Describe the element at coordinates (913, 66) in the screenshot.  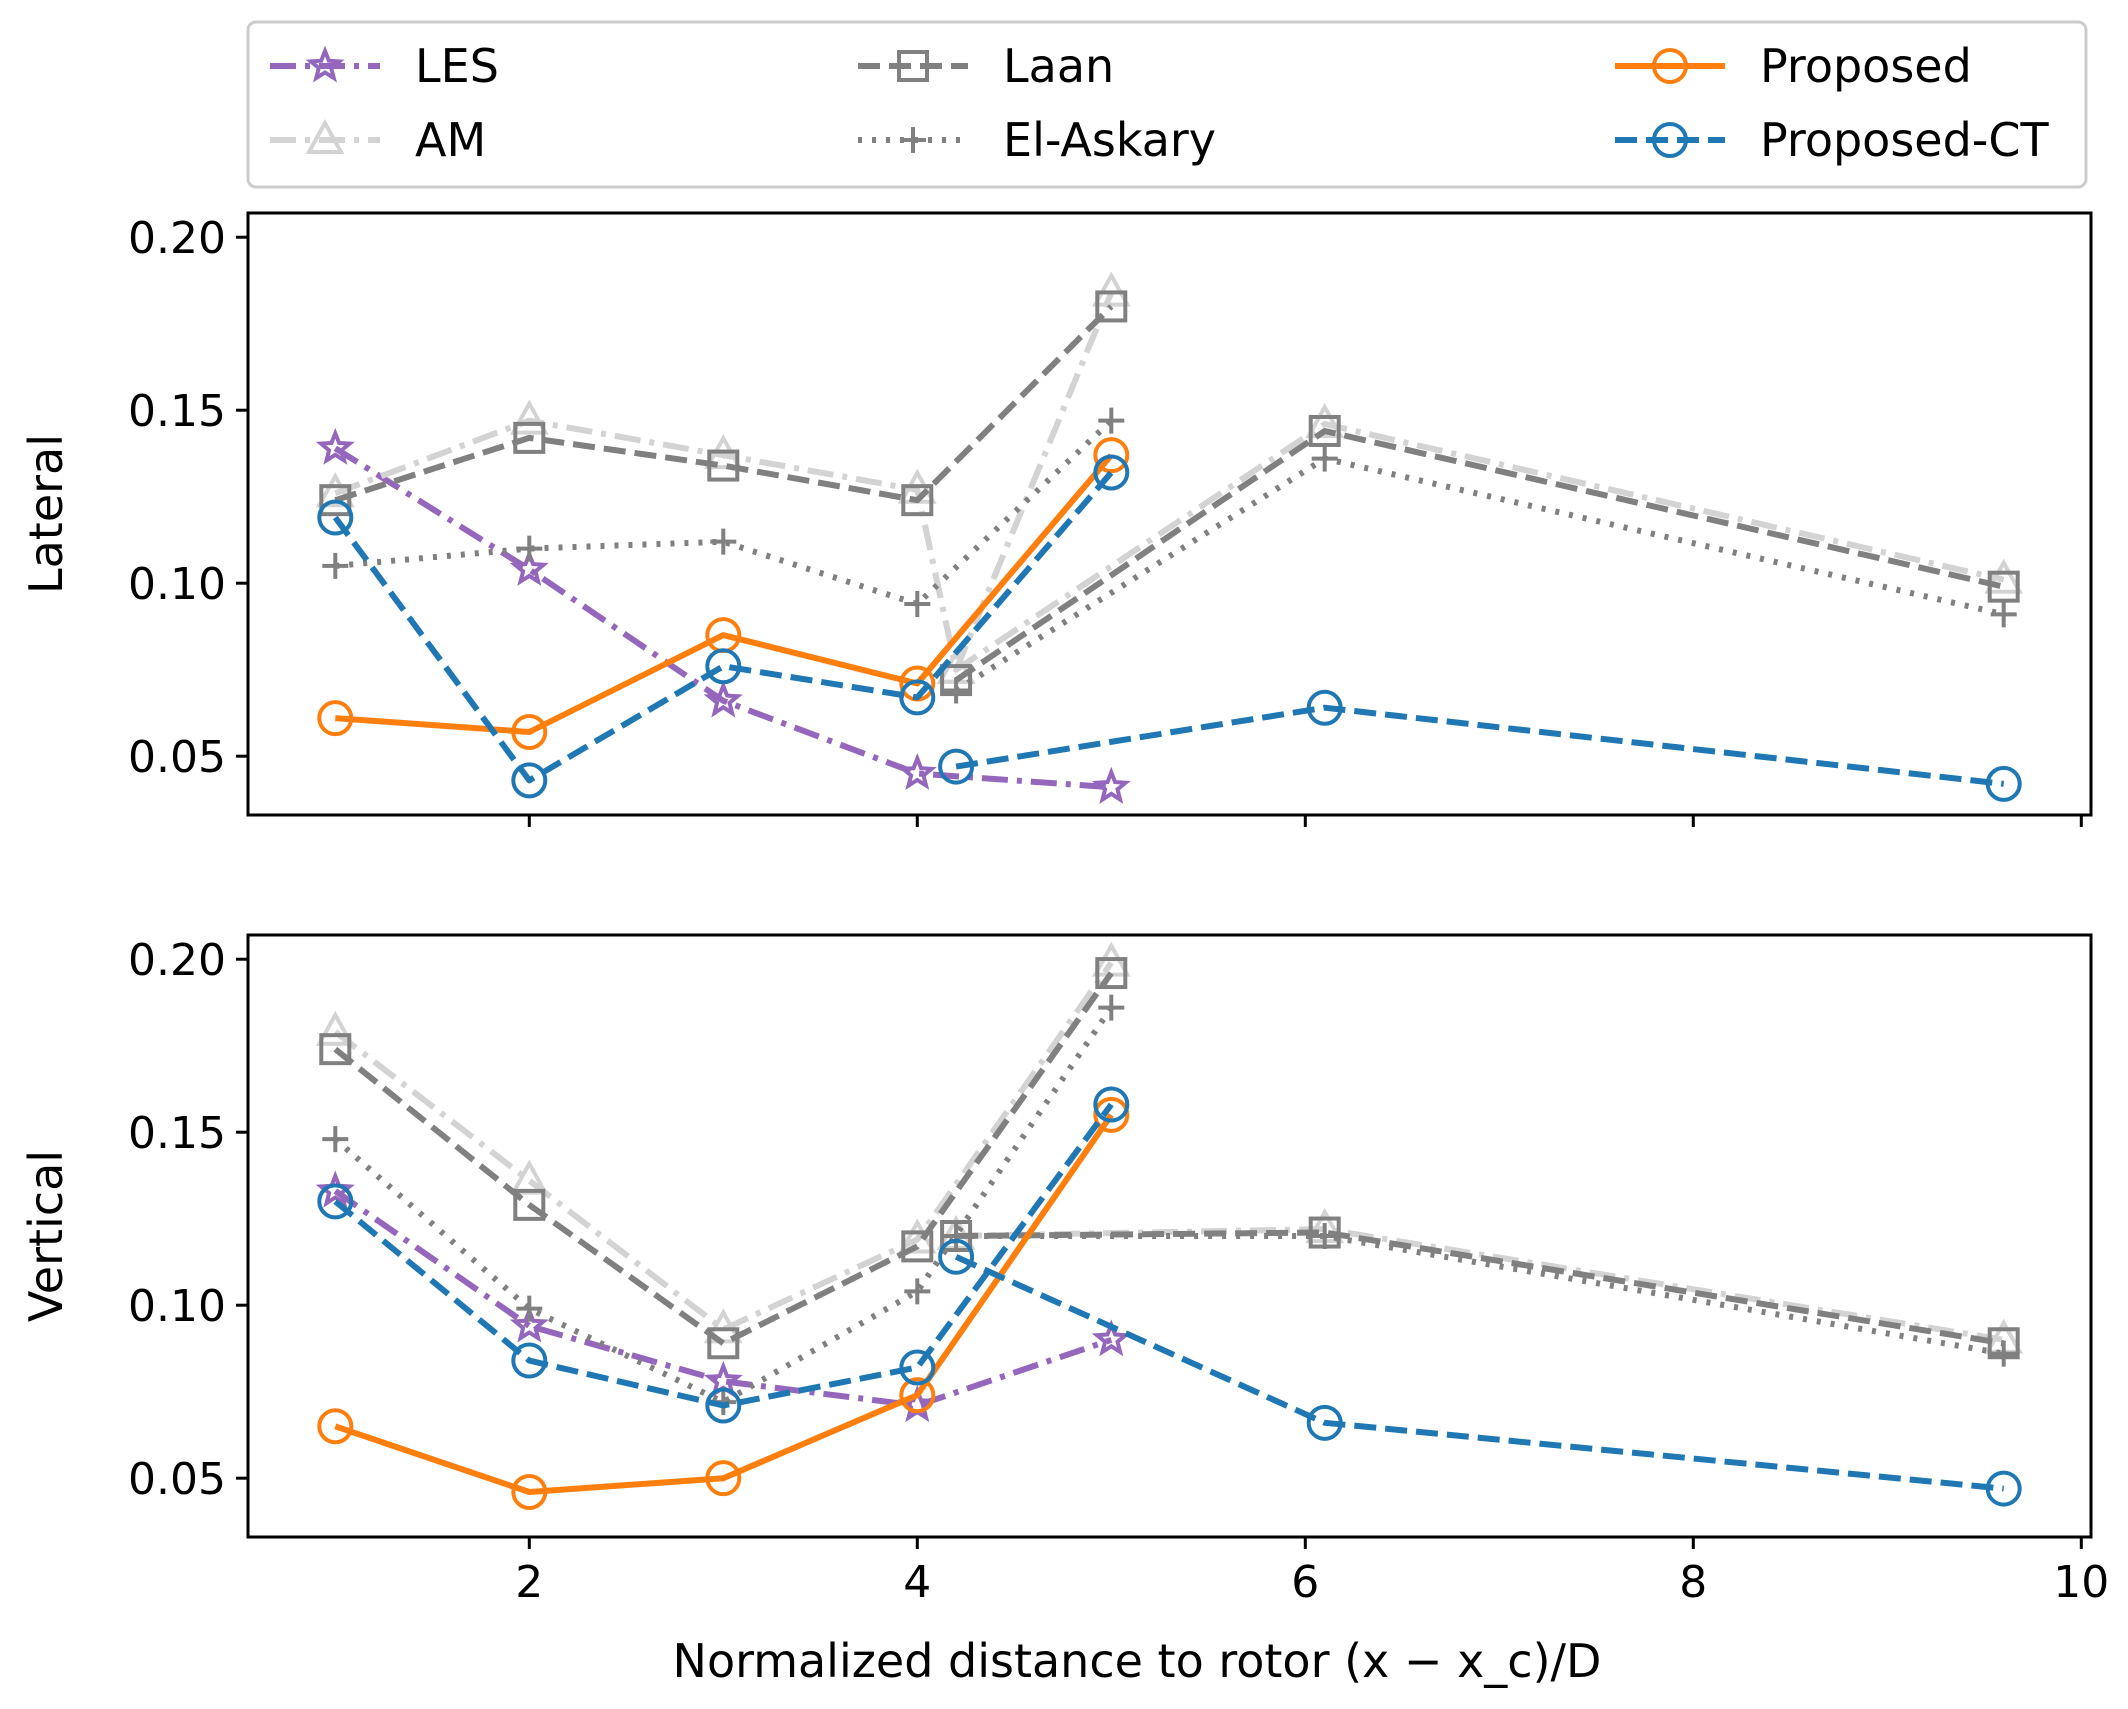
I see `legend-marker-square` at that location.